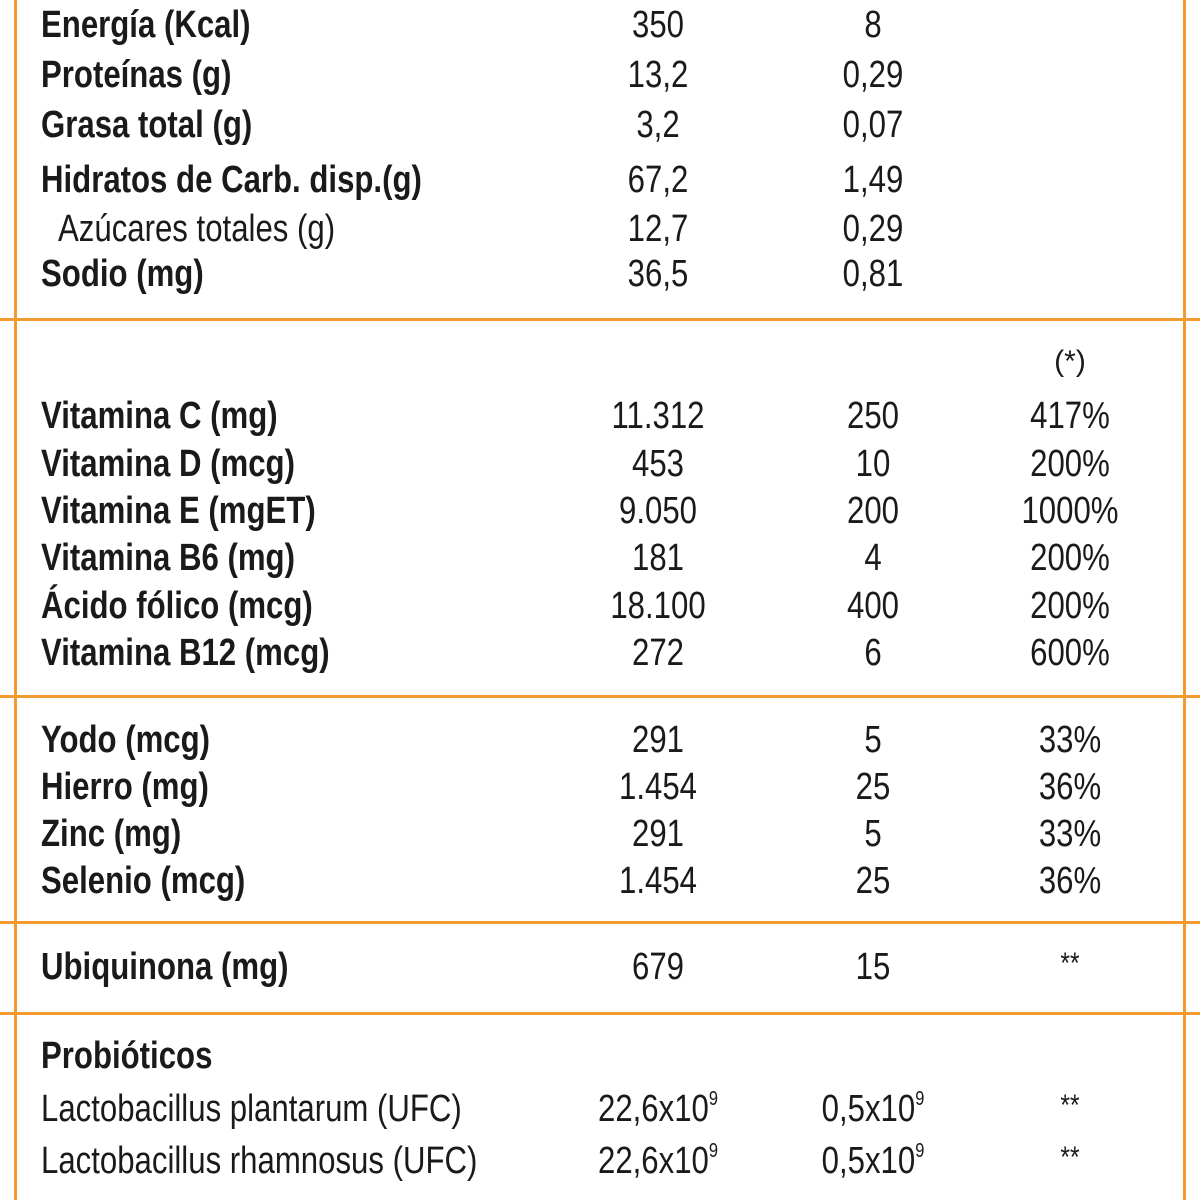  What do you see at coordinates (600, 1013) in the screenshot?
I see `divider-ubiquinona-probiotics` at bounding box center [600, 1013].